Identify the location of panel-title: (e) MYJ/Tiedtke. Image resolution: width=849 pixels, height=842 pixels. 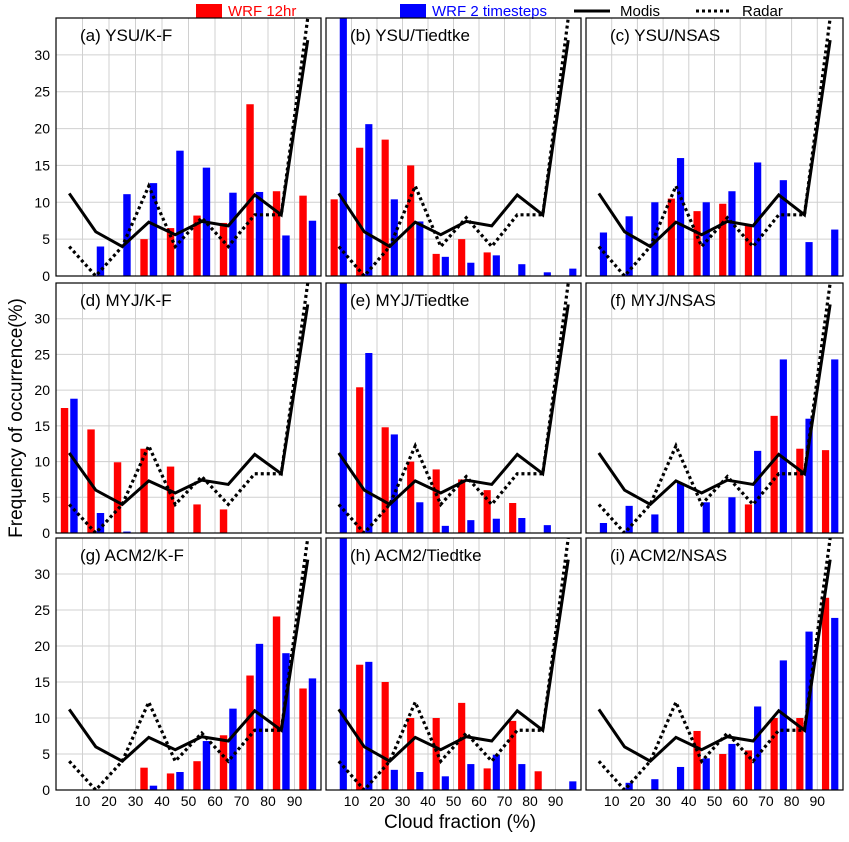
(409, 300).